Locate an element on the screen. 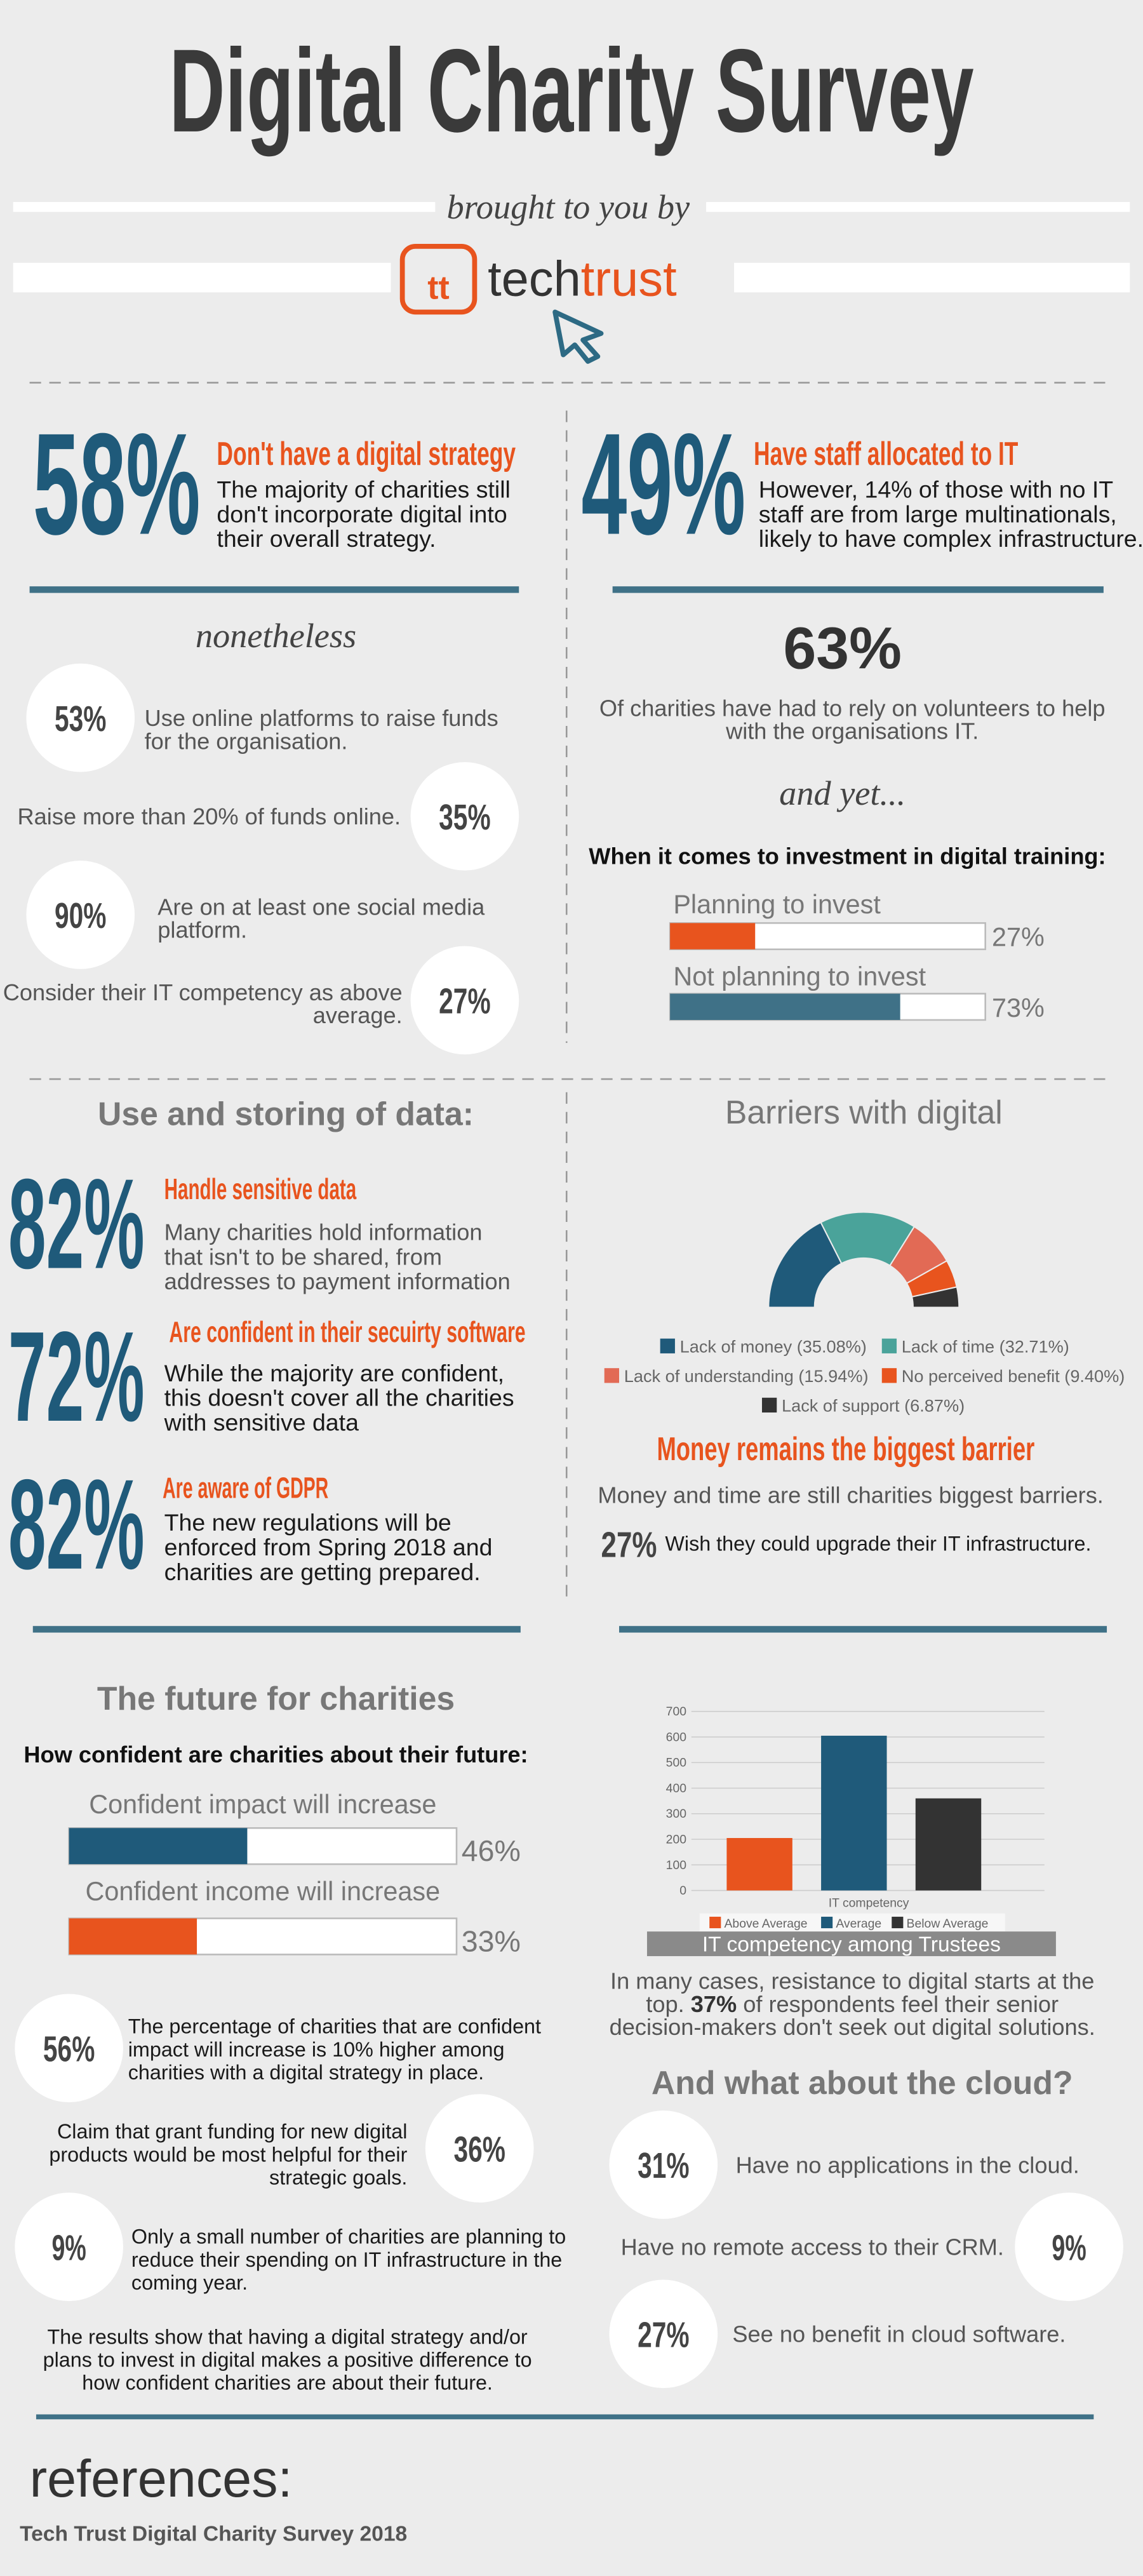  logo-trust: trust is located at coordinates (629, 279).